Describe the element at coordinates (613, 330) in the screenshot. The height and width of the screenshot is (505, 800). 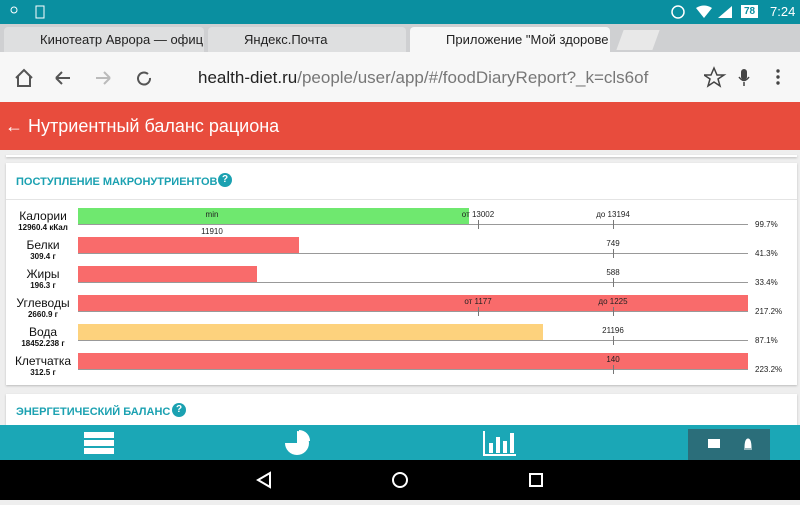
I see `marker-label: 21196` at that location.